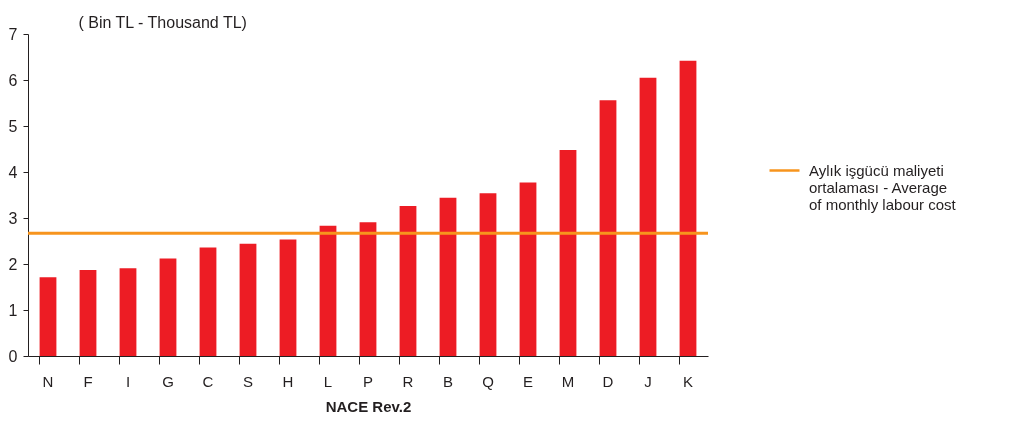 The height and width of the screenshot is (426, 1025). I want to click on x-tick-label: R, so click(408, 381).